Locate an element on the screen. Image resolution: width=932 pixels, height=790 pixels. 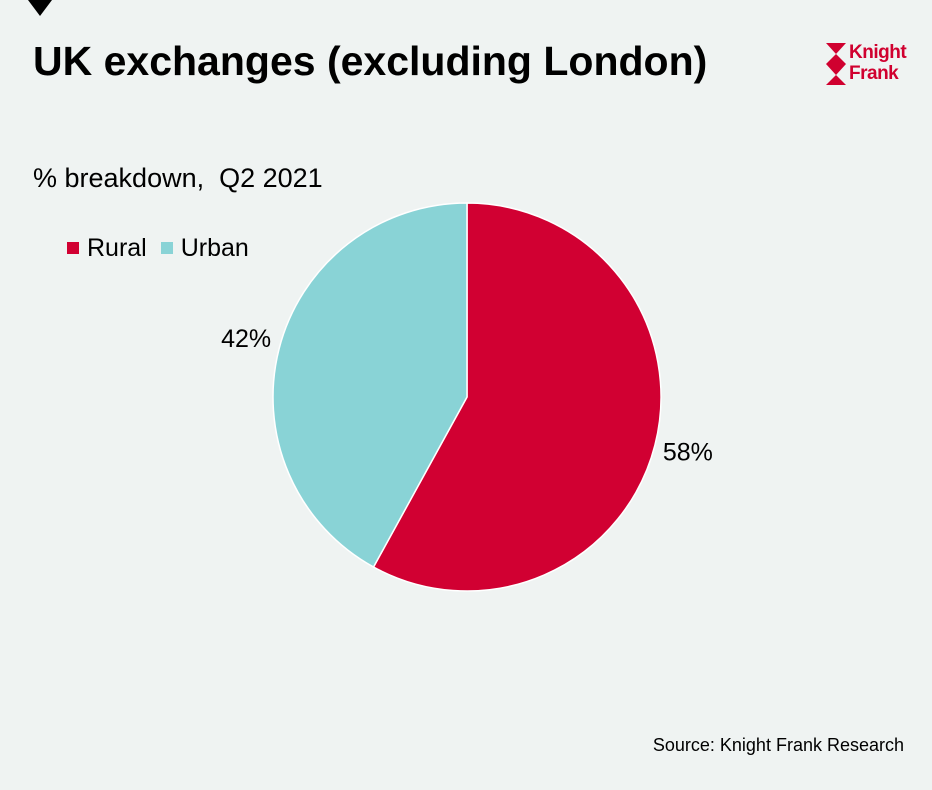
legend-label-urban: Urban is located at coordinates (214, 248).